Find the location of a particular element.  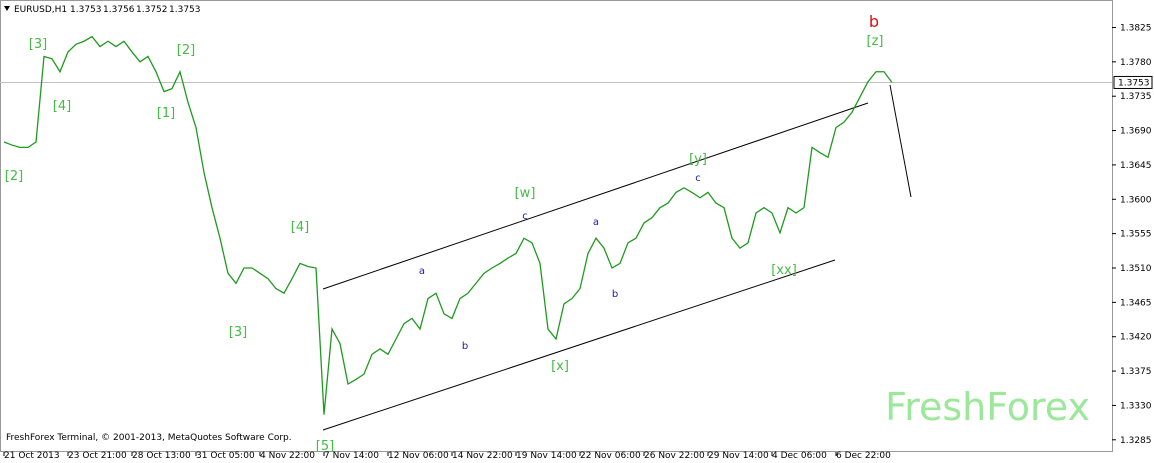

ohlc-value: 1.3752 is located at coordinates (152, 10).